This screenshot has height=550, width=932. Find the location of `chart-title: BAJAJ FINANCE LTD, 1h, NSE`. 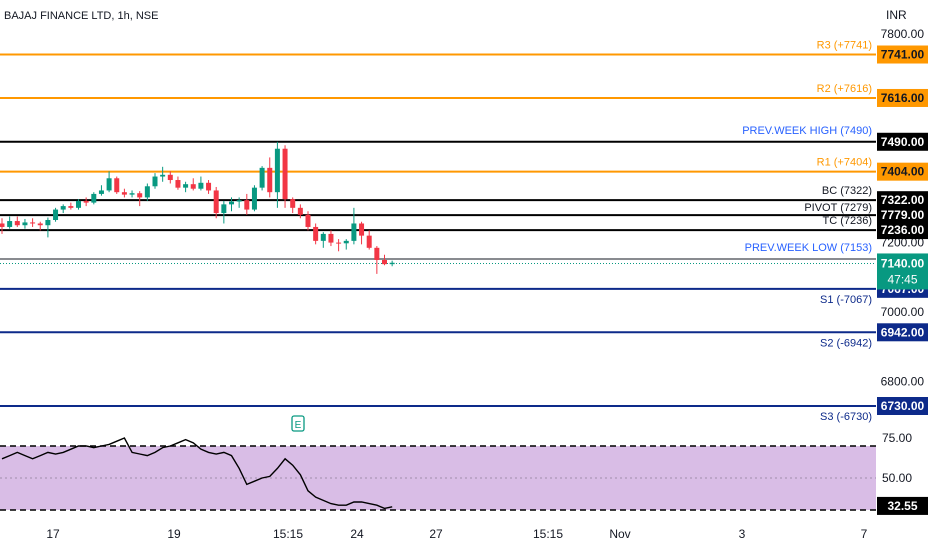

chart-title: BAJAJ FINANCE LTD, 1h, NSE is located at coordinates (81, 16).